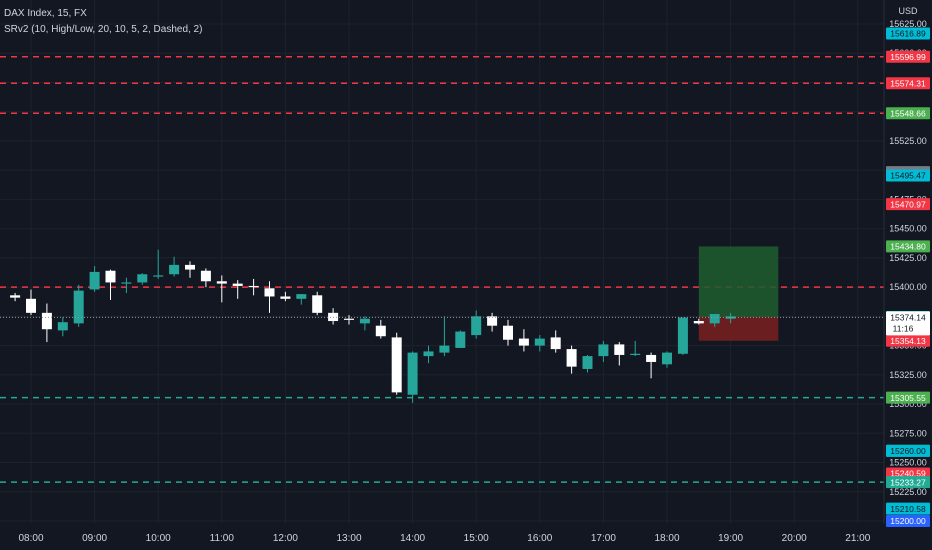 This screenshot has width=932, height=550. Describe the element at coordinates (908, 492) in the screenshot. I see `price-tick-label: 15225.00` at that location.